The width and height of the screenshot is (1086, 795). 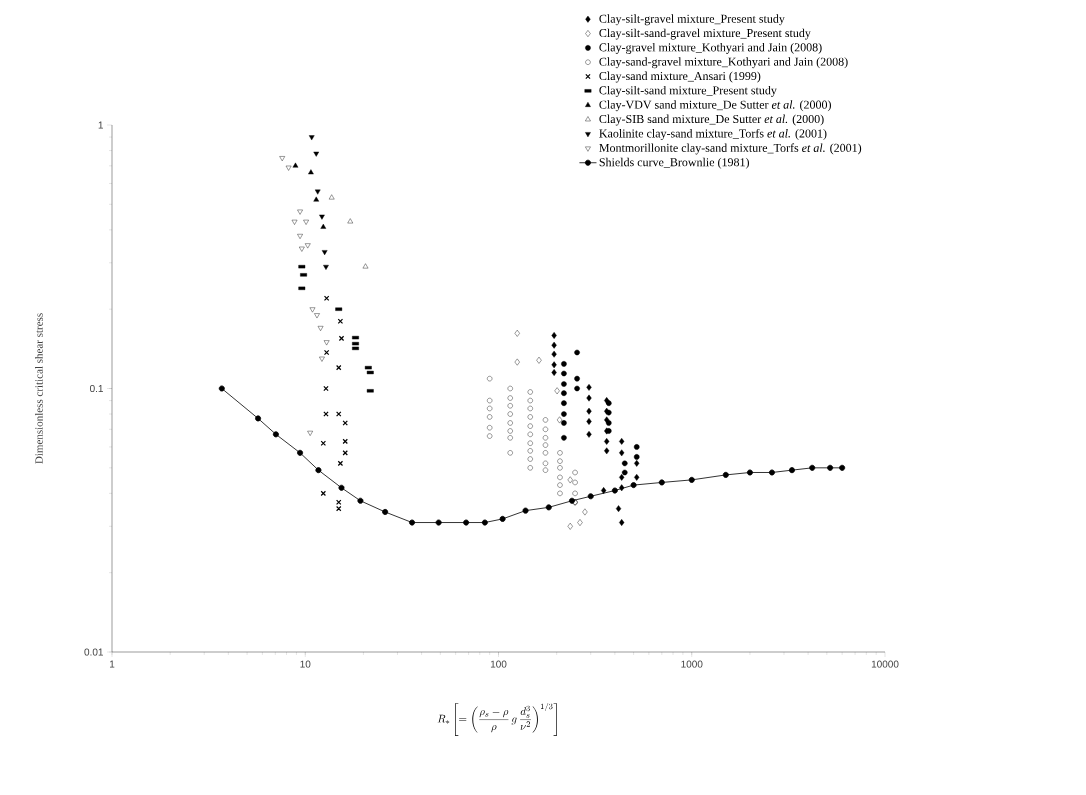 What do you see at coordinates (730, 149) in the screenshot?
I see `legend-label: Montmorillonite clay-sand mixture_Torfs et al. (2001)` at bounding box center [730, 149].